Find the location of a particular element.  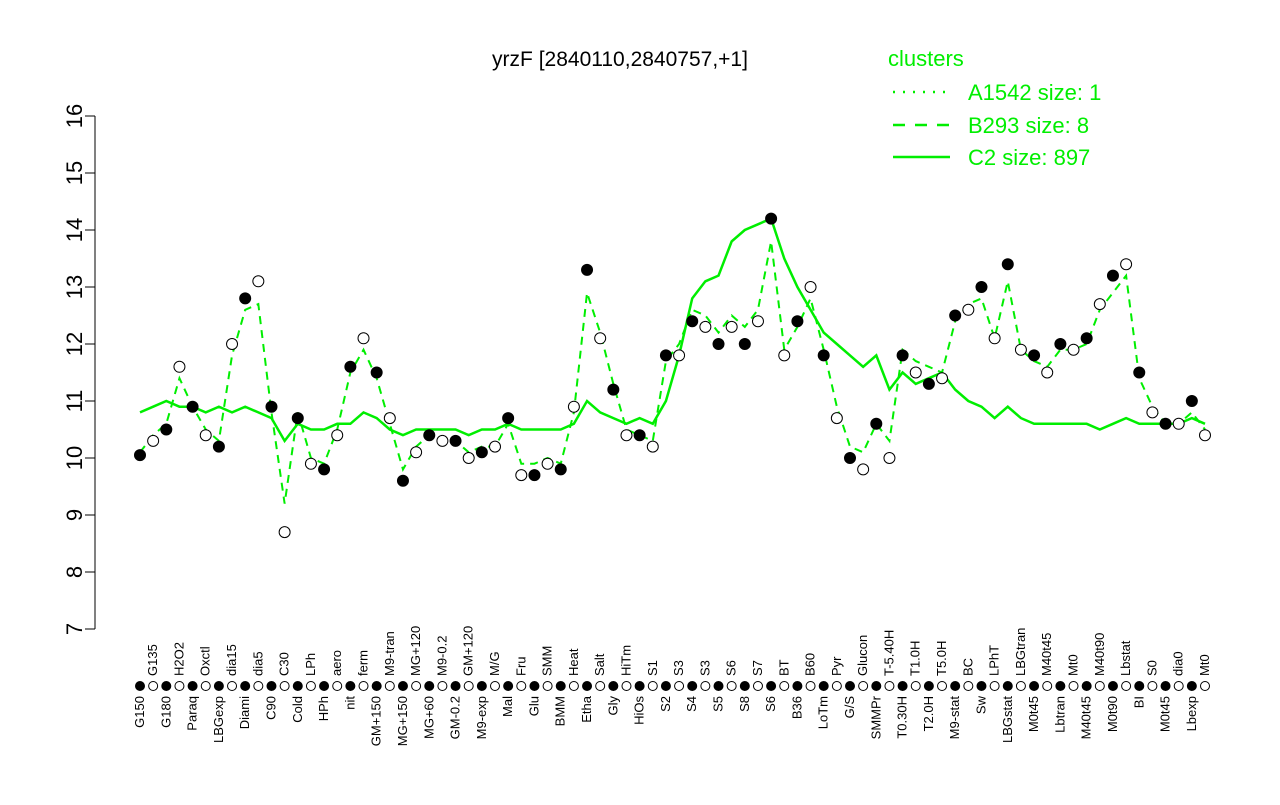

x-tick-label: HiOs is located at coordinates (639, 710).